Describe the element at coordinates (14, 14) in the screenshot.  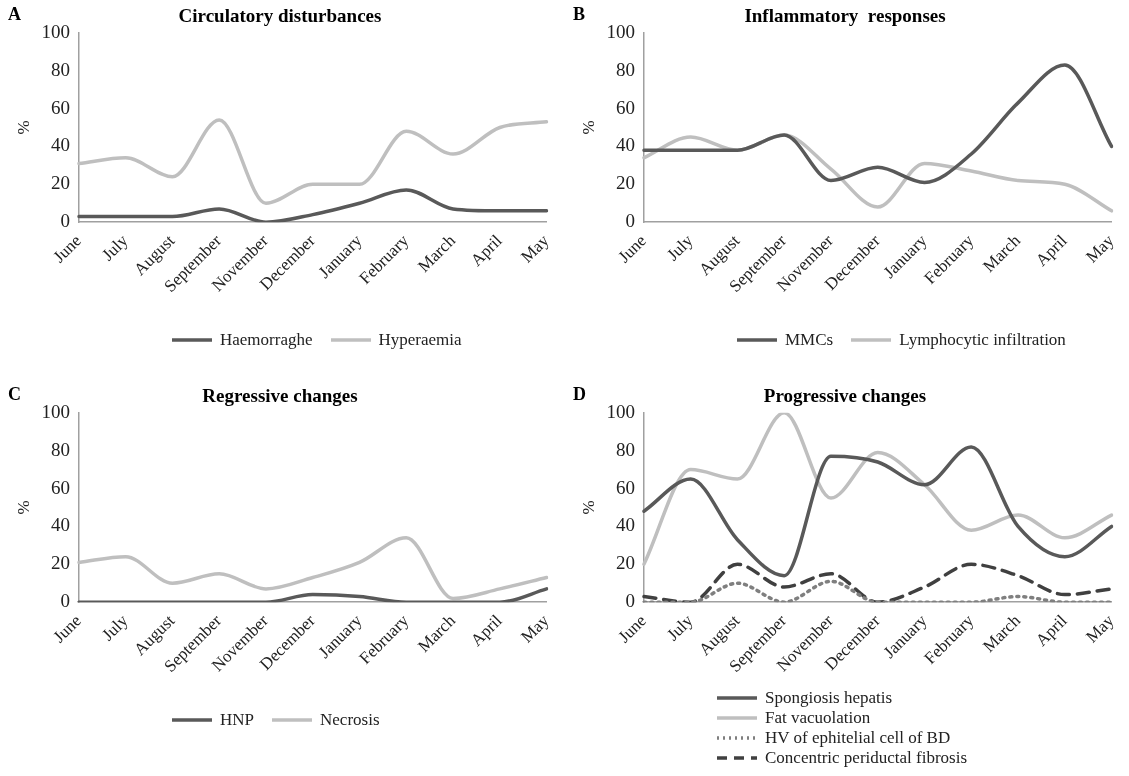
I see `text: A` at that location.